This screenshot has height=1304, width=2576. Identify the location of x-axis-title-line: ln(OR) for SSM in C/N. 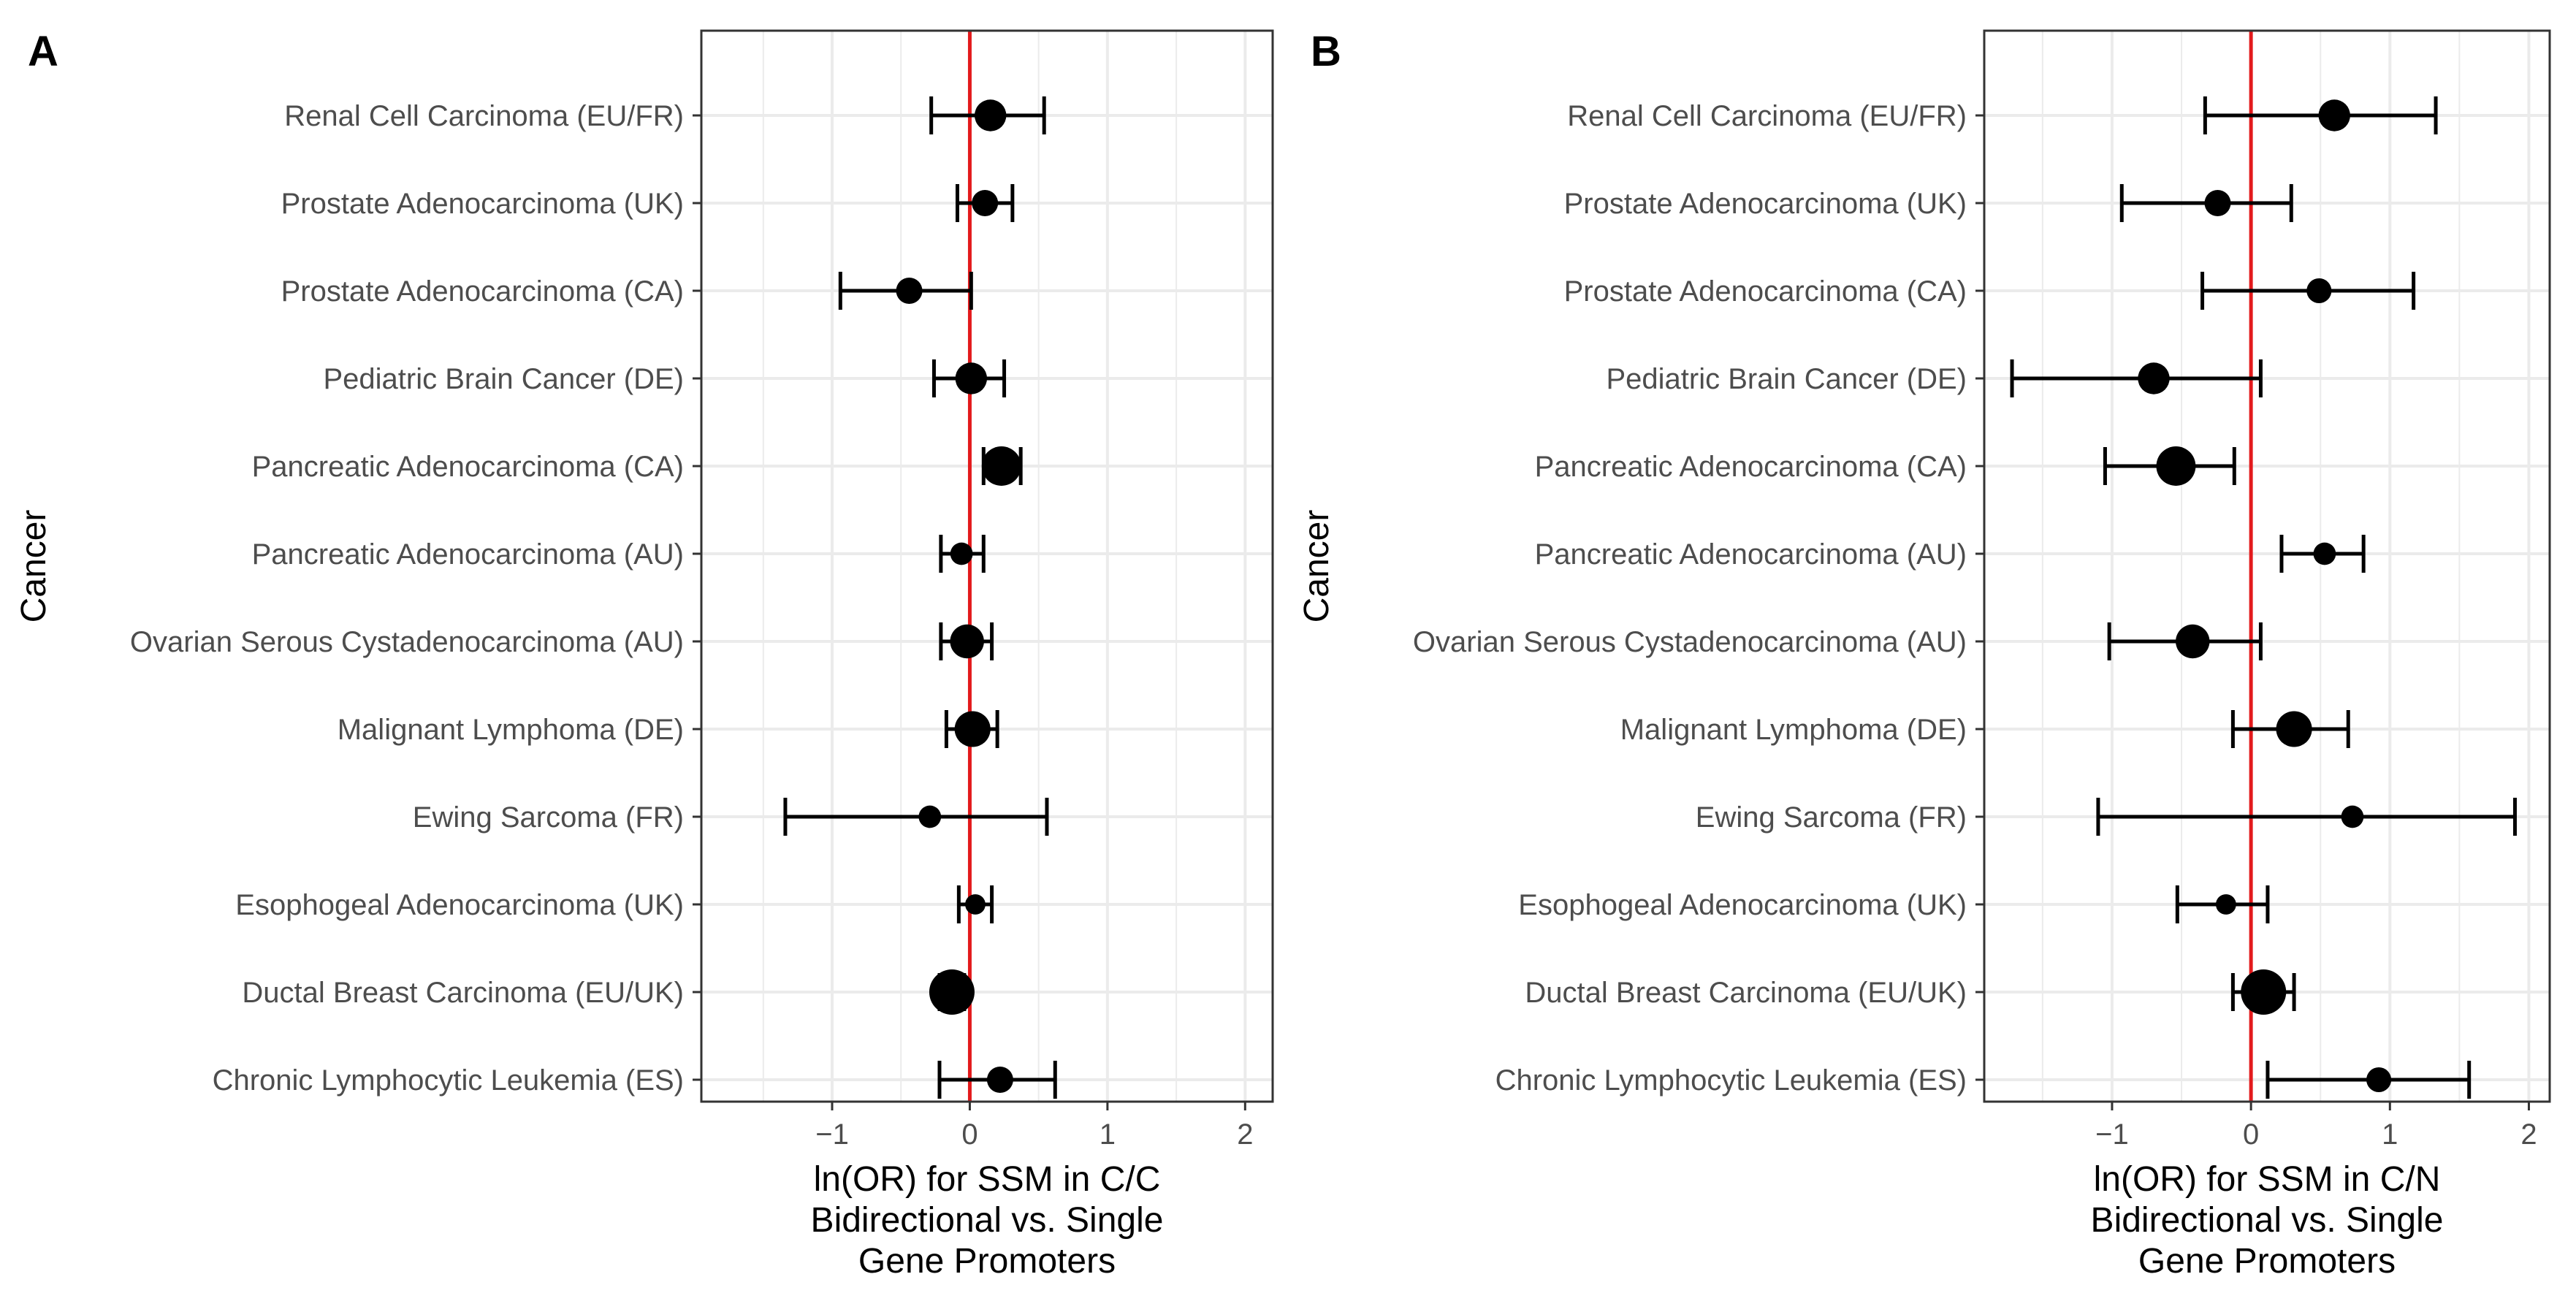
(2267, 1179).